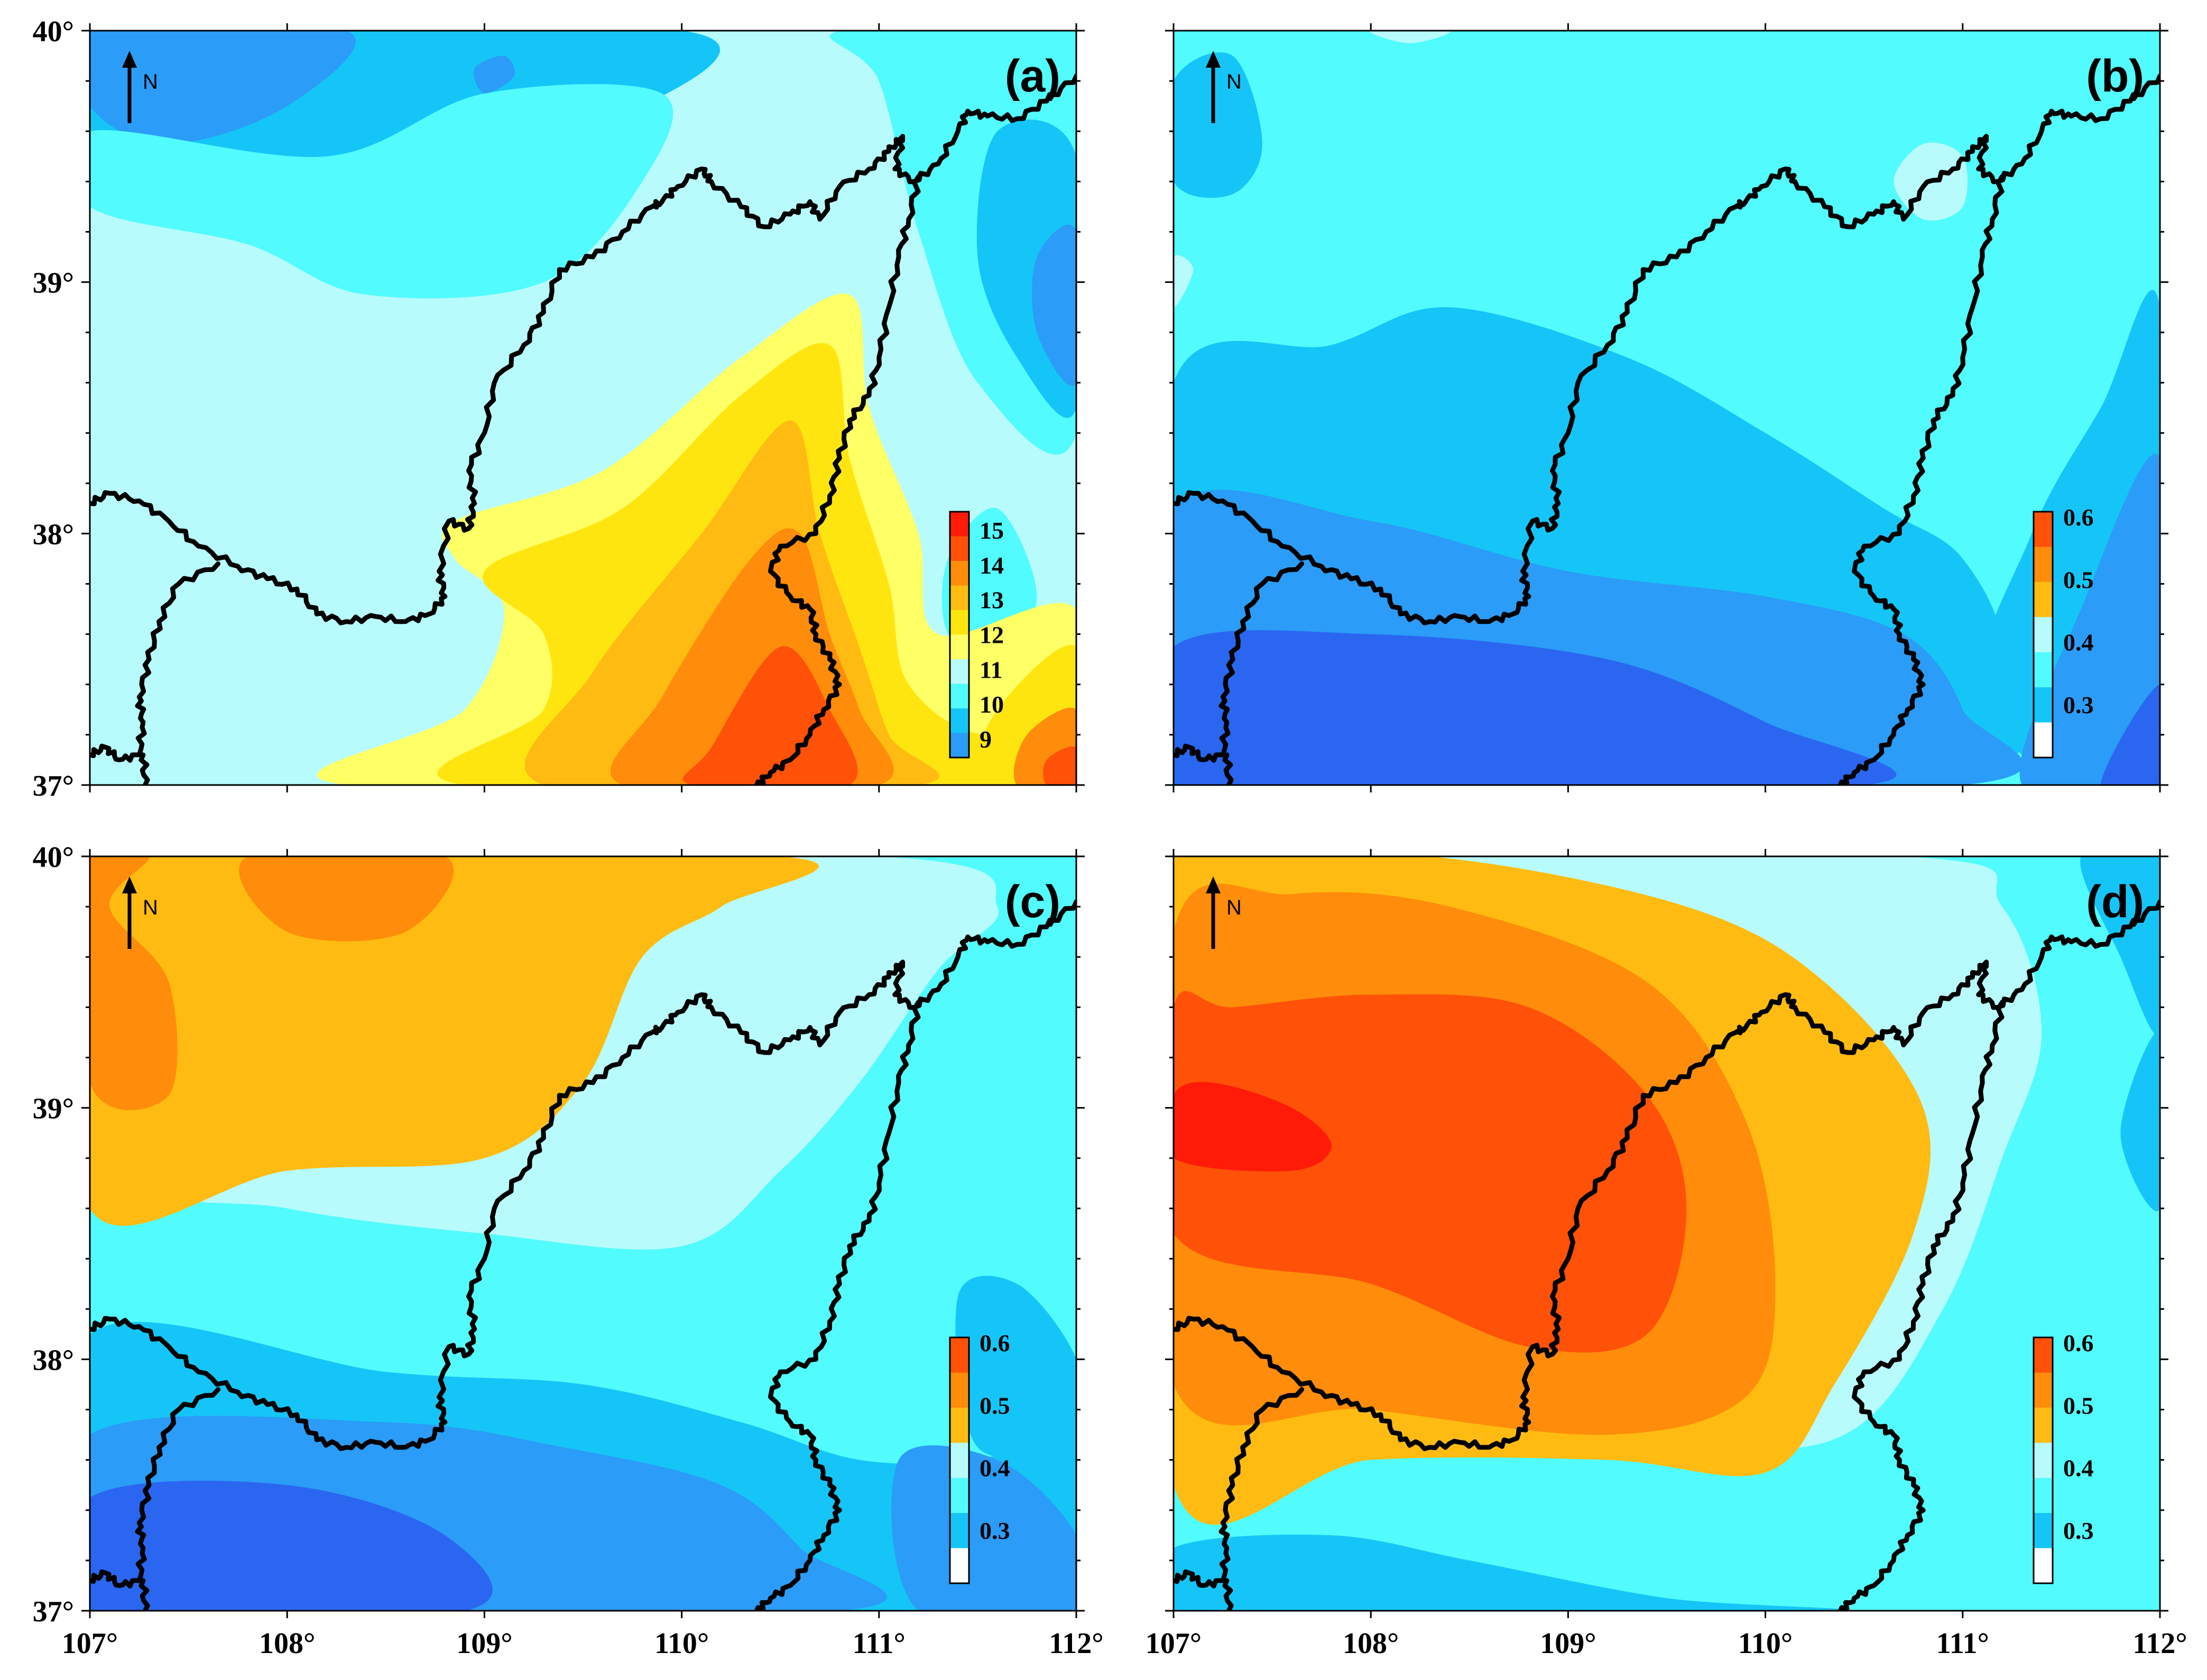 The width and height of the screenshot is (2207, 1680). I want to click on colorbar-label: 10, so click(992, 704).